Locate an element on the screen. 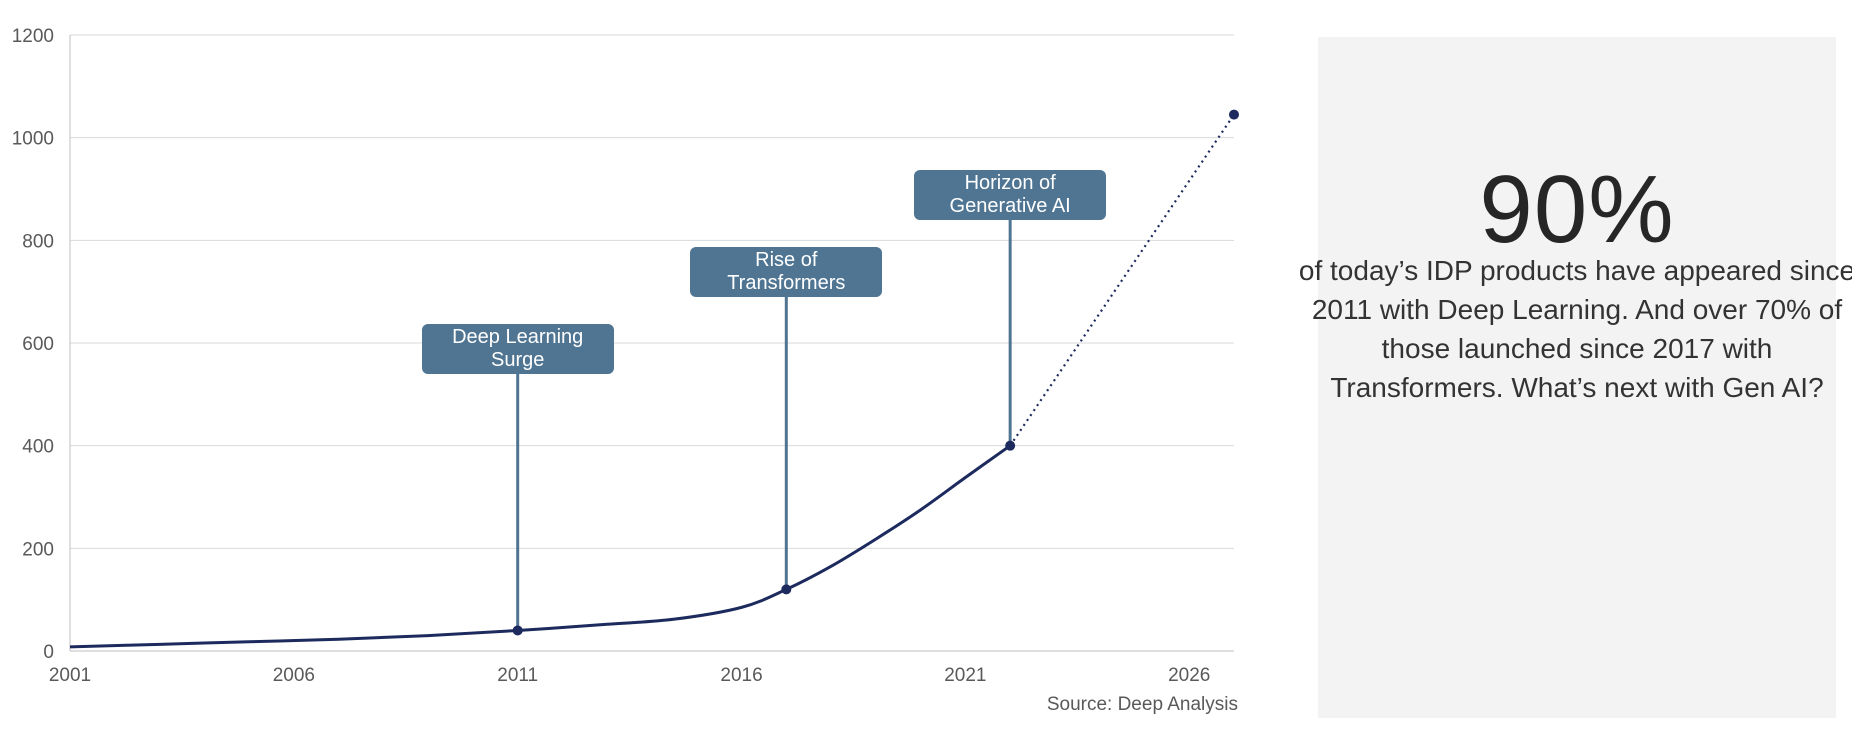 The image size is (1852, 733). y-axis-ticks: 0 200 400 600 800 1000 1200 is located at coordinates (33, 344).